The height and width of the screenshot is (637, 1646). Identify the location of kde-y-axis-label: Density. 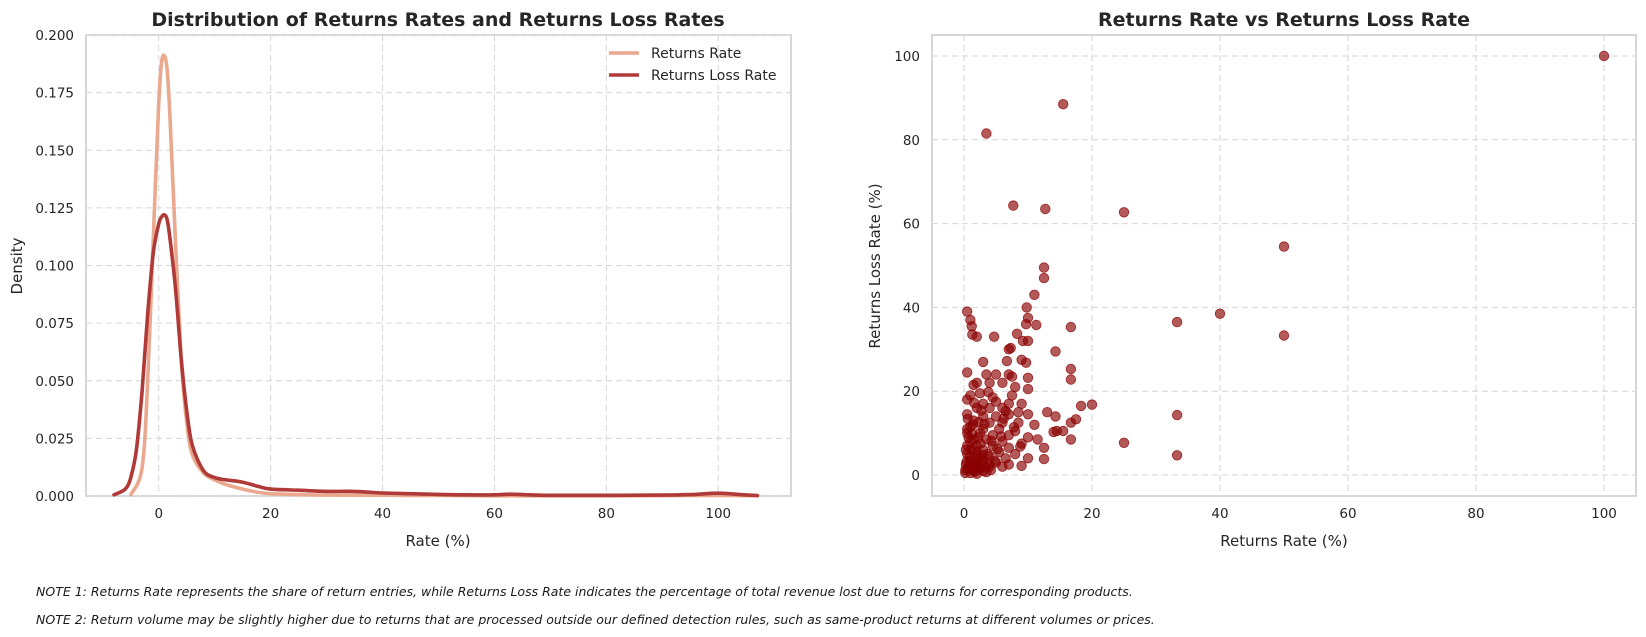
(17, 265).